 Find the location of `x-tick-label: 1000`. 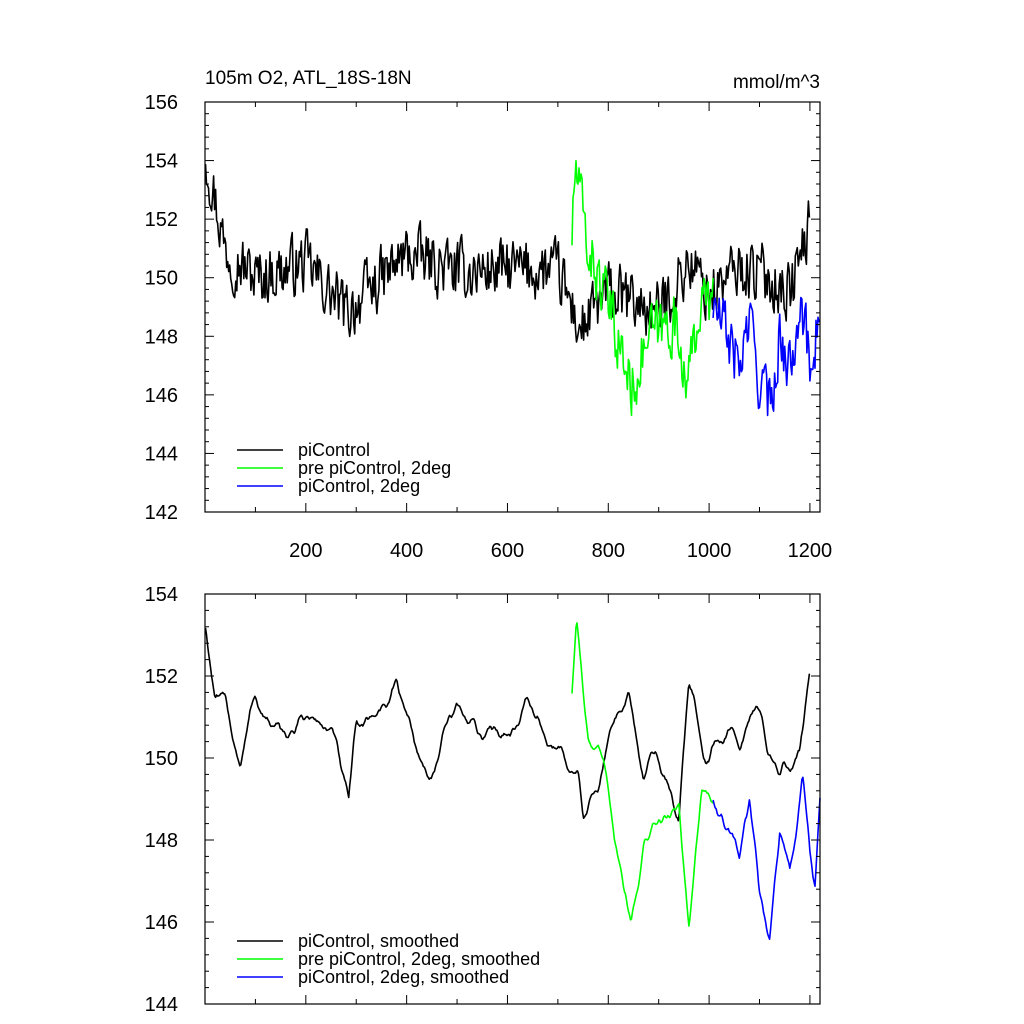

x-tick-label: 1000 is located at coordinates (709, 551).